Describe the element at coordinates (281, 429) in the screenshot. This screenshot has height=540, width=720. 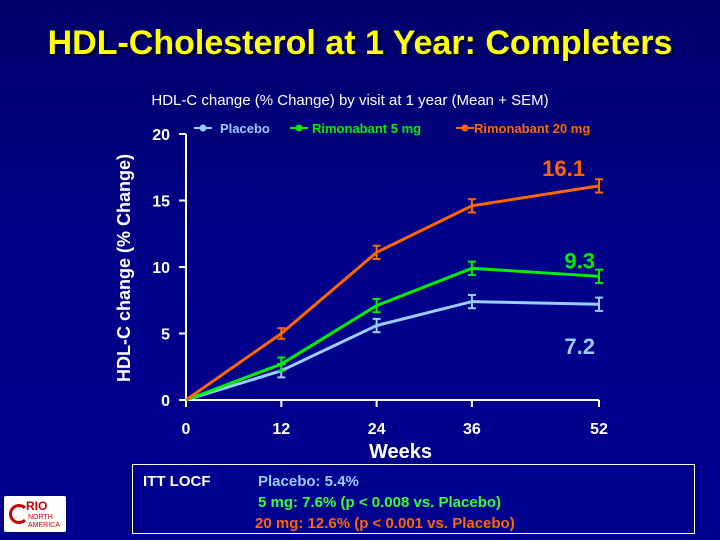
I see `x-tick-label: 12` at that location.